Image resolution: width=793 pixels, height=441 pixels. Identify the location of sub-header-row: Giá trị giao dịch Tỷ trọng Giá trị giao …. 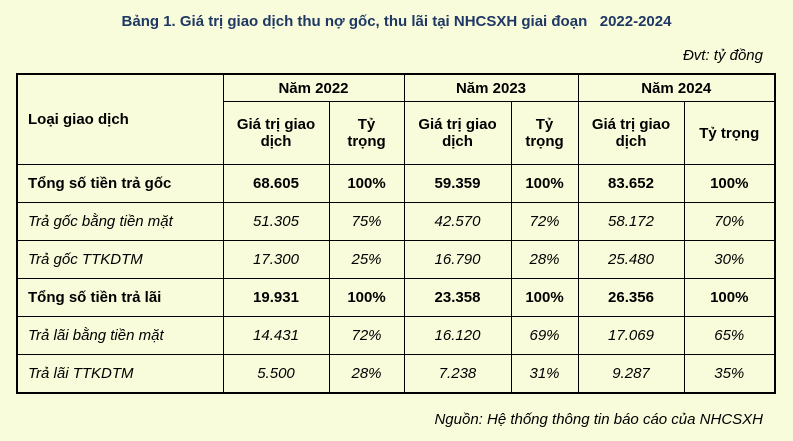
(396, 133).